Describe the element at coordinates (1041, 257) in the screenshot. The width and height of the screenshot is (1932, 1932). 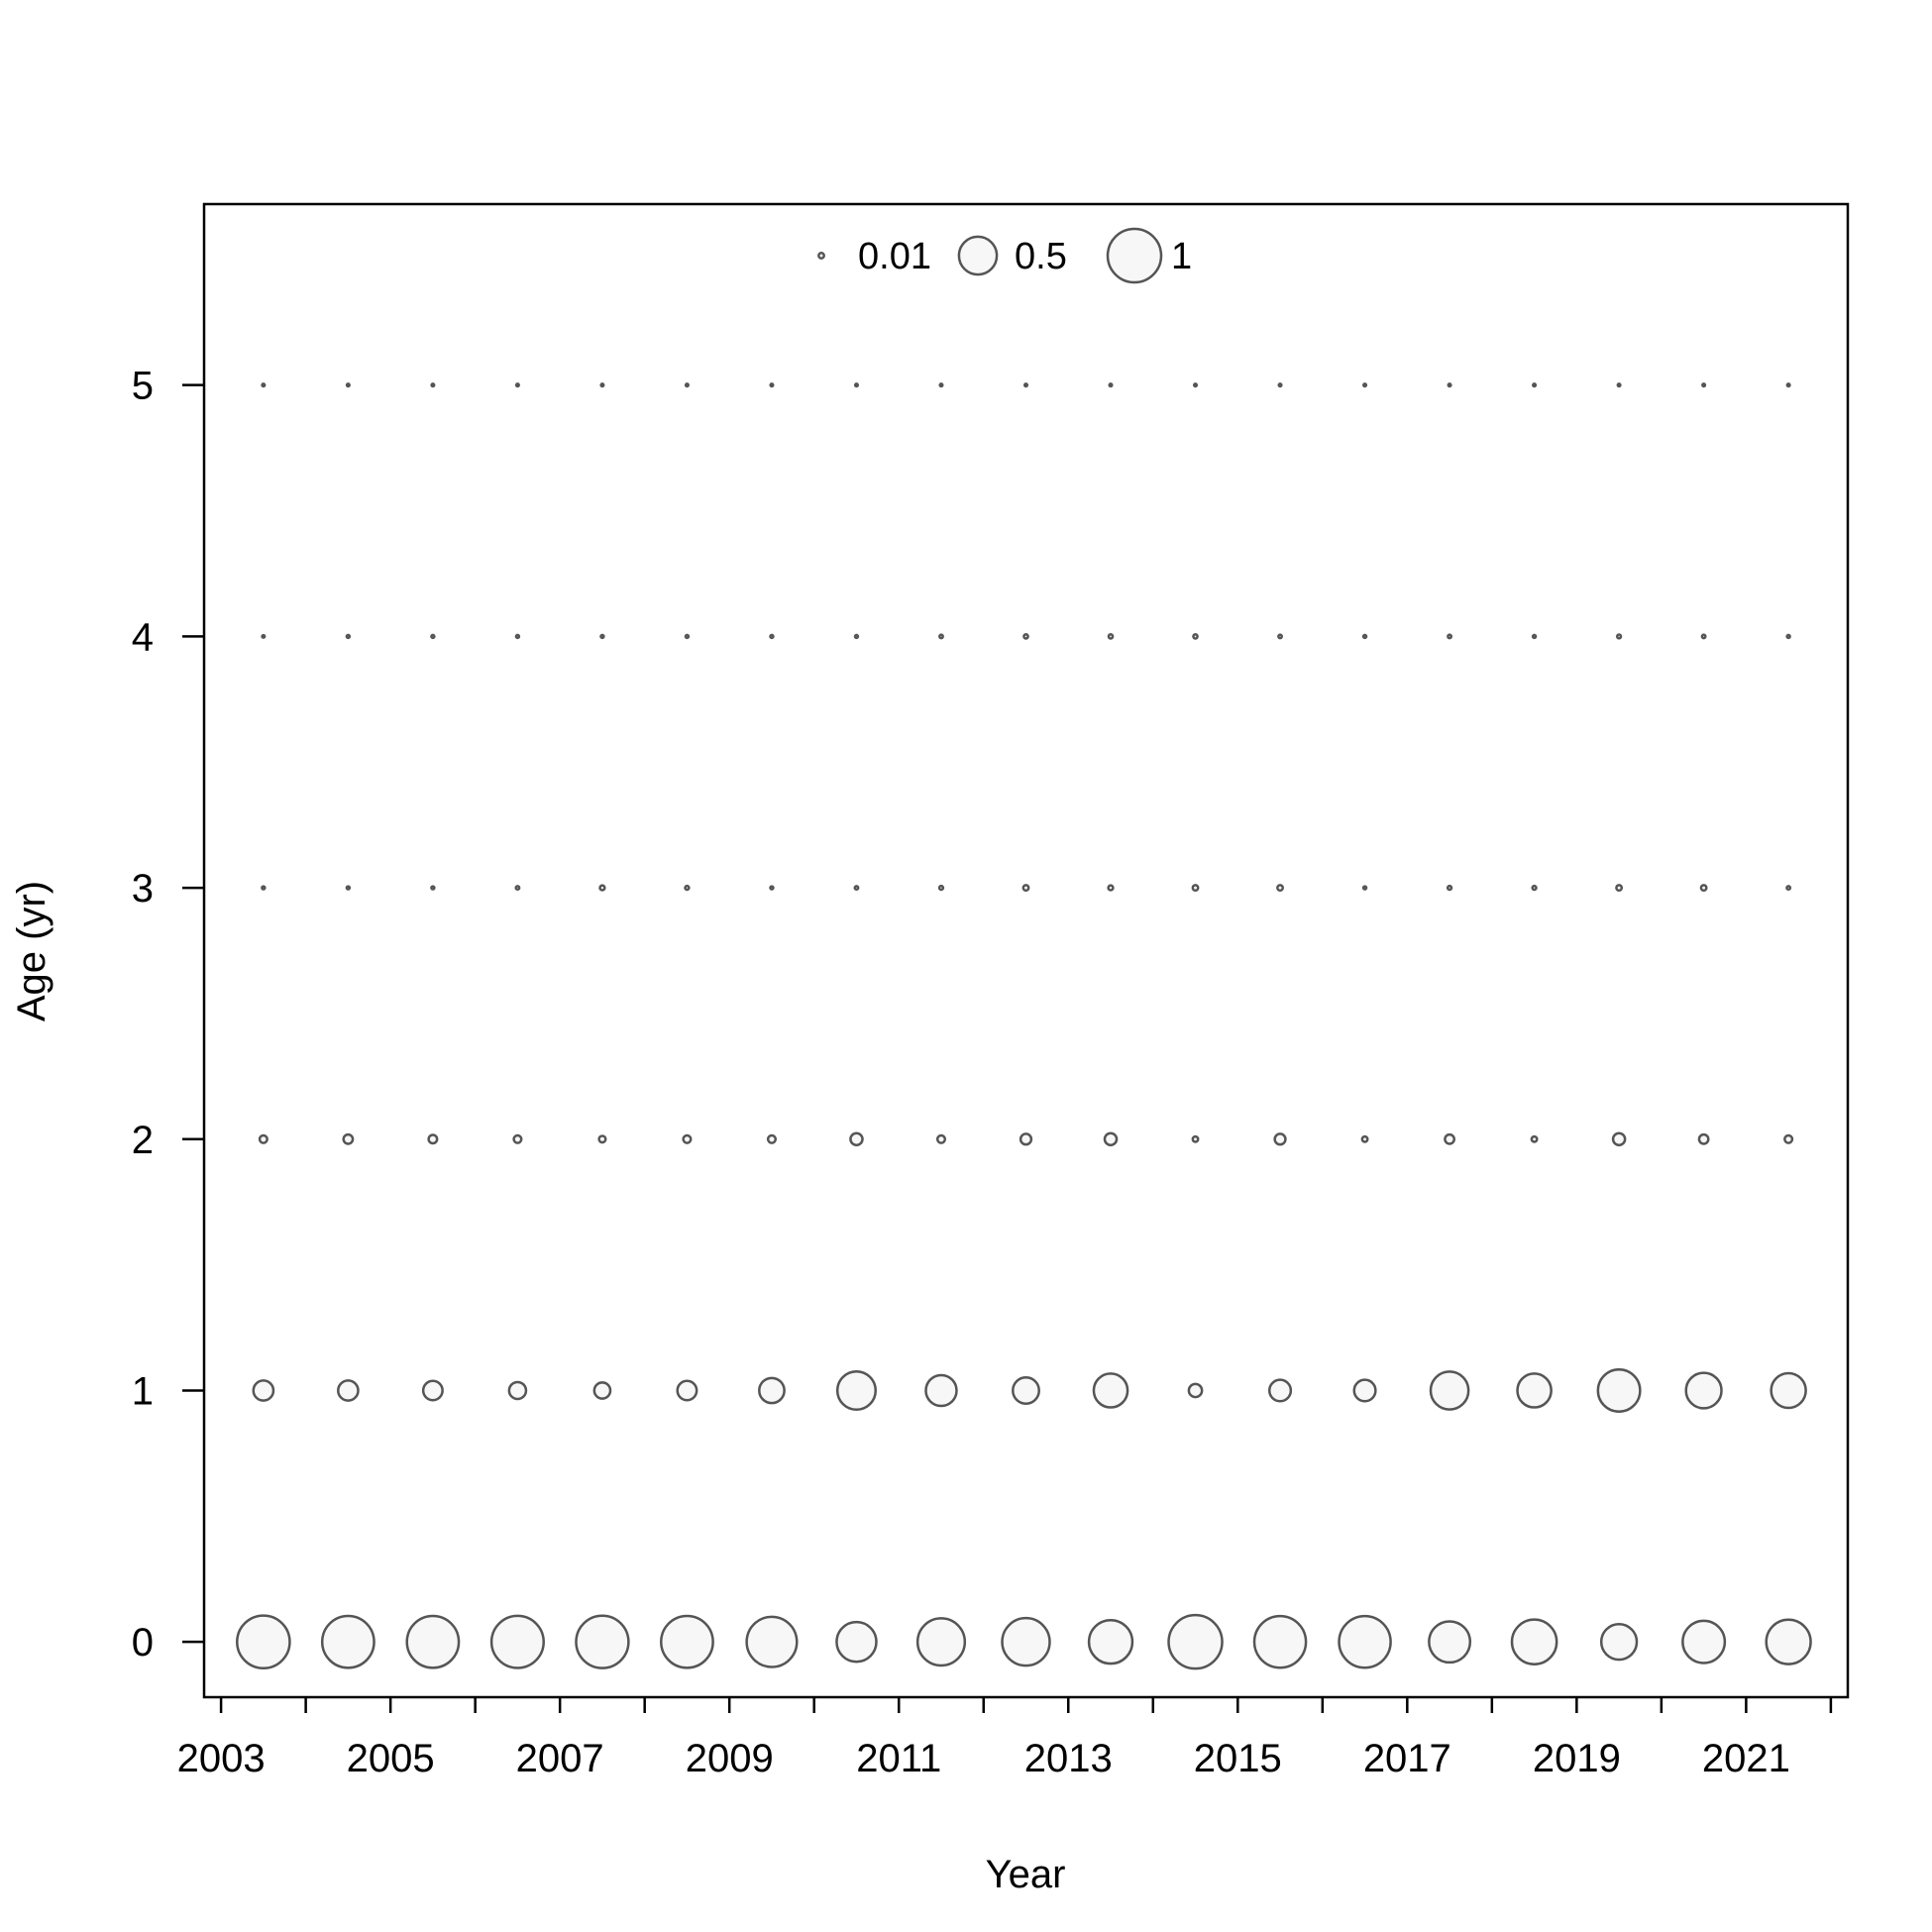
I see `legend-label: 0.5` at that location.